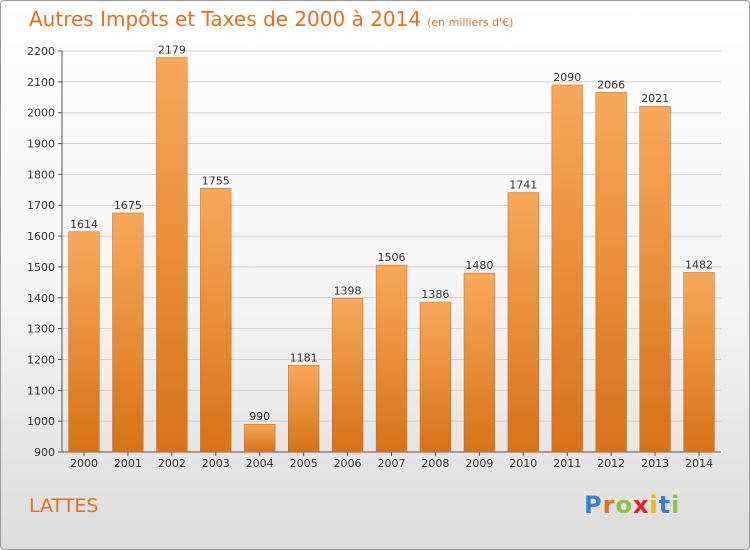 Image resolution: width=750 pixels, height=550 pixels. Describe the element at coordinates (479, 362) in the screenshot. I see `bar-2009` at that location.